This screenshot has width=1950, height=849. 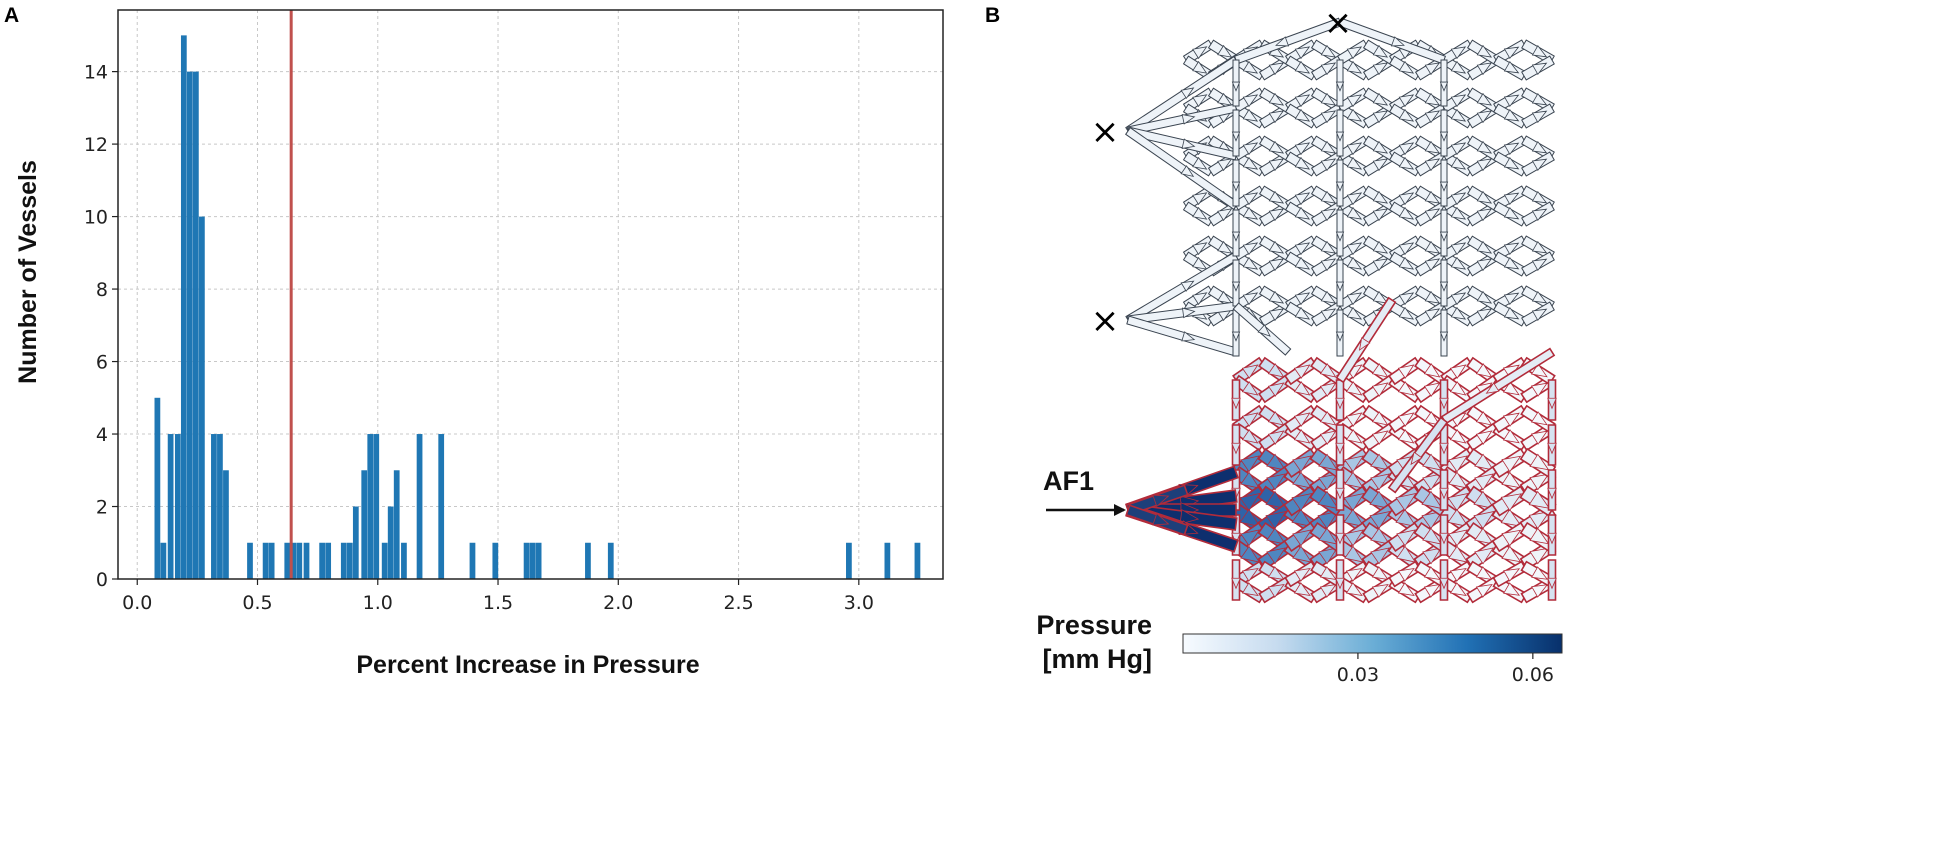 I want to click on colorbar-tick-label: 0.06, so click(x=1533, y=675).